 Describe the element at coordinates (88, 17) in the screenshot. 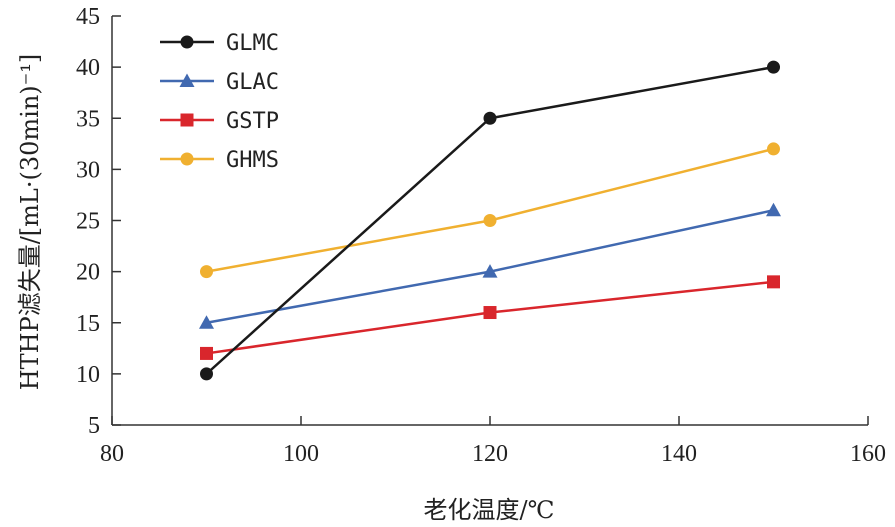

I see `y-tick-label: 45` at that location.